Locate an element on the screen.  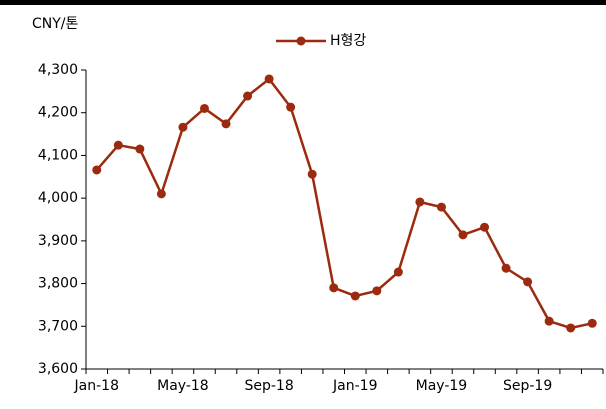
y-tick-label: 4,300 is located at coordinates (58, 70).